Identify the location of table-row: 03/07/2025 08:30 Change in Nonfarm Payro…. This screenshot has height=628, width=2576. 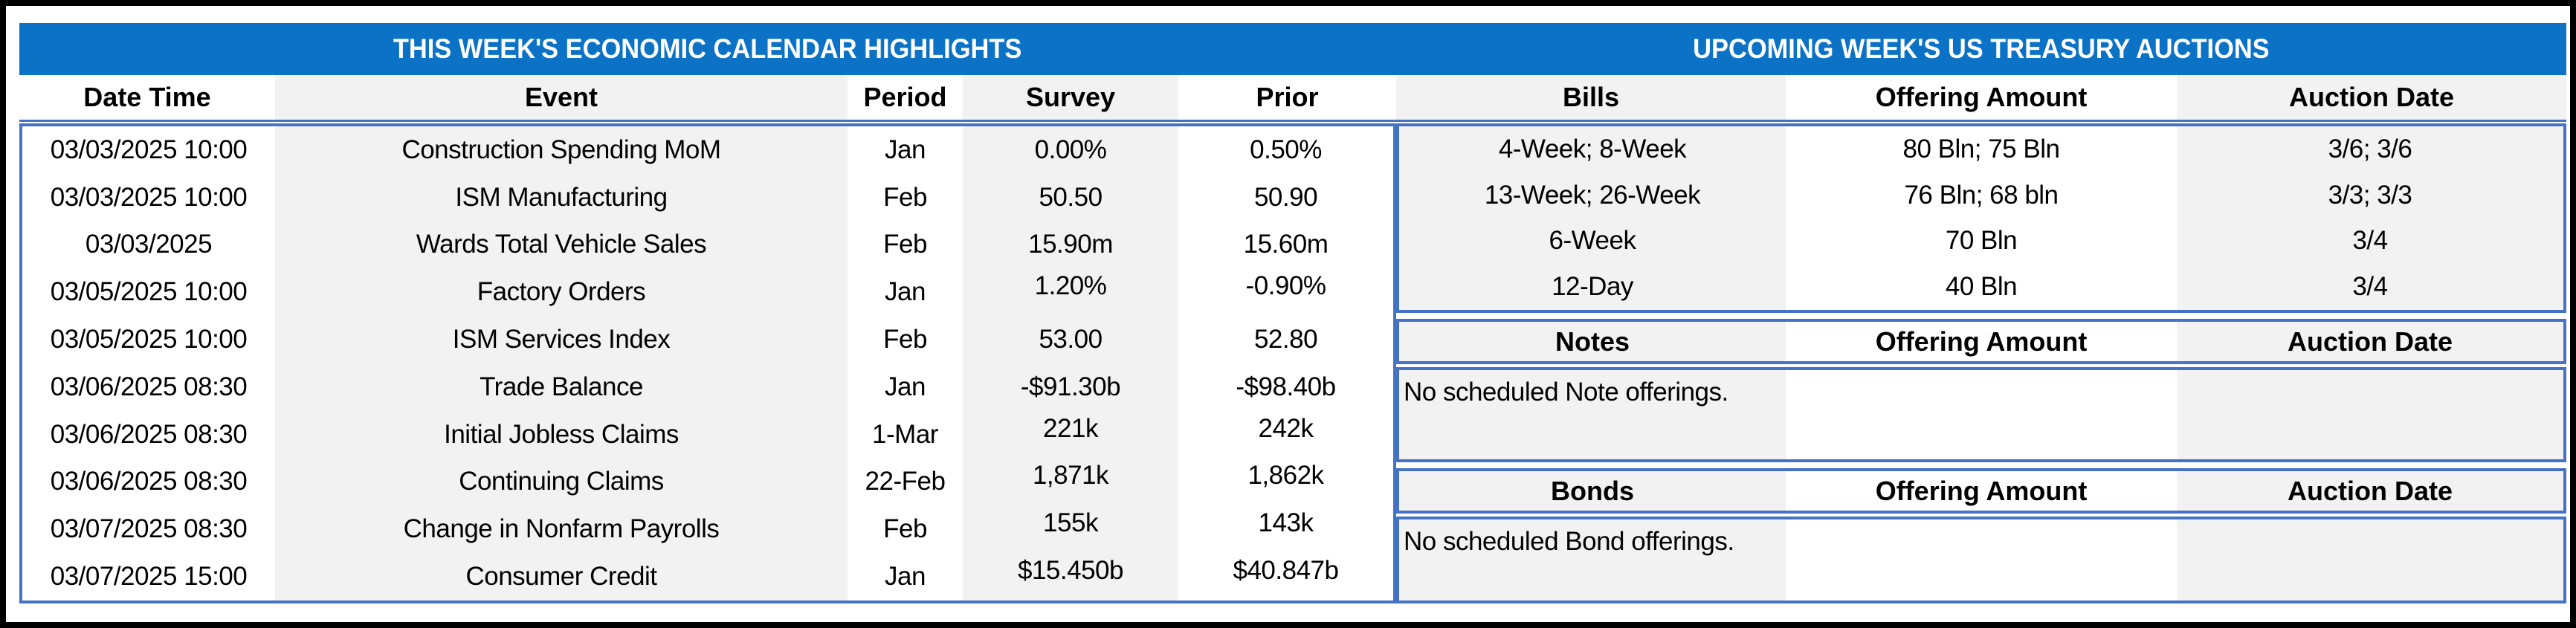
(707, 529).